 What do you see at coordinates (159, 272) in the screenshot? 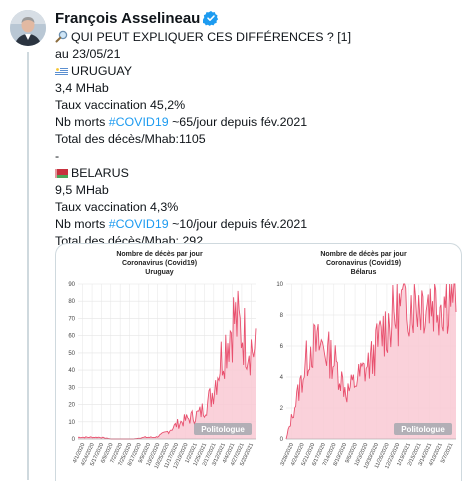
I see `chart-country: Uruguay` at bounding box center [159, 272].